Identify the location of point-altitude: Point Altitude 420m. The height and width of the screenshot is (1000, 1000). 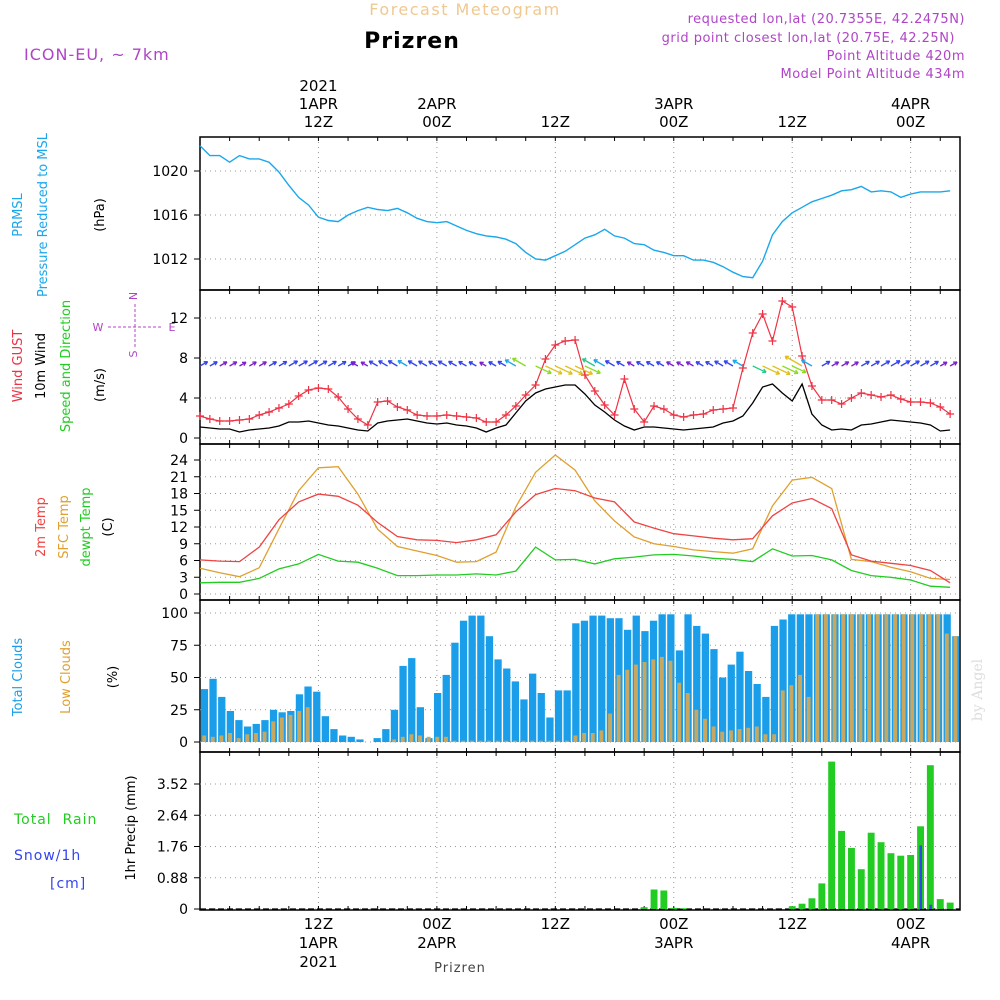
(896, 56).